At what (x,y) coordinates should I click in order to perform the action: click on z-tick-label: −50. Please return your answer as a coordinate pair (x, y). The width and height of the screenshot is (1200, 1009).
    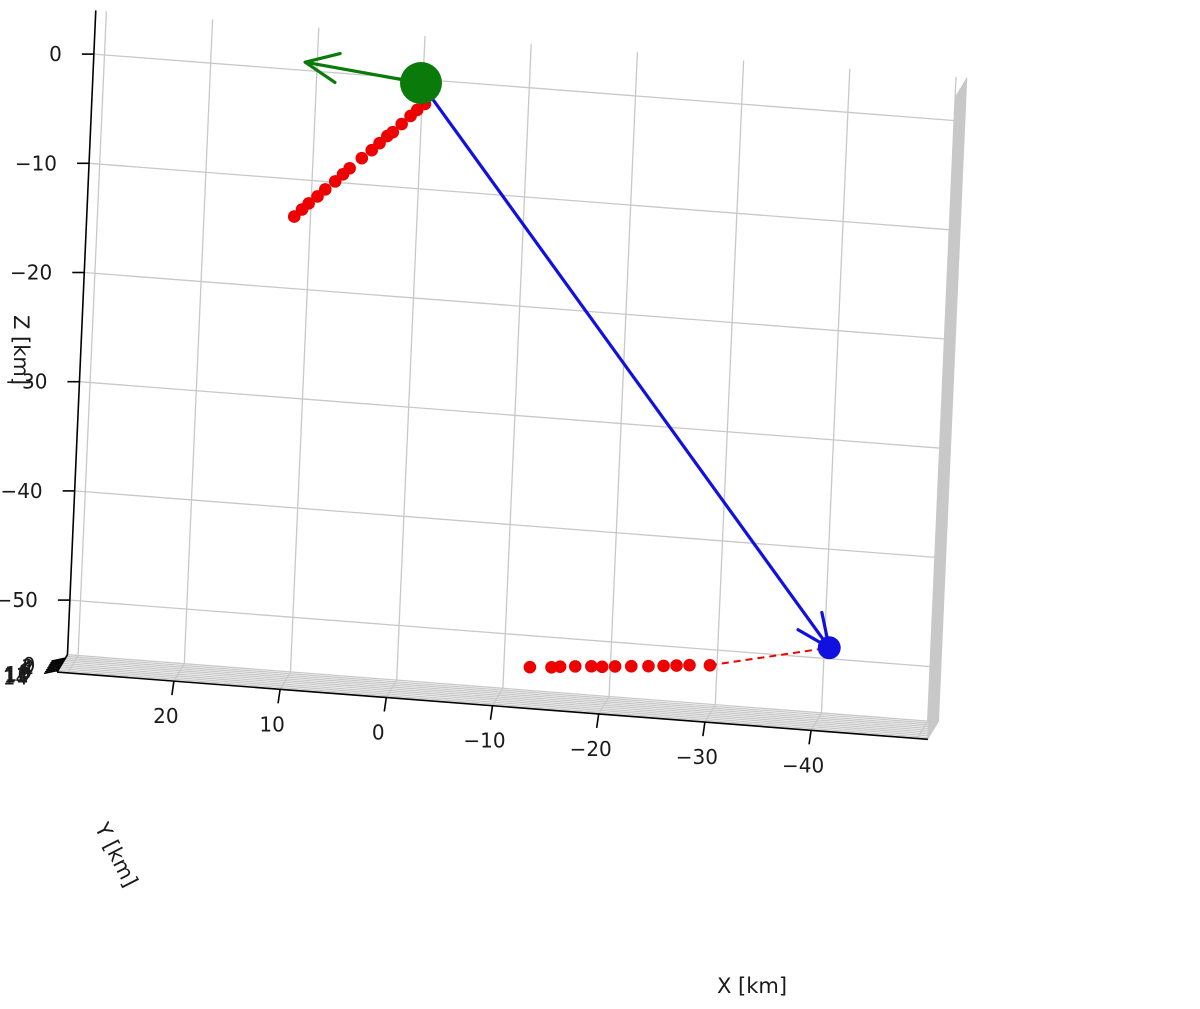
    Looking at the image, I should click on (19, 600).